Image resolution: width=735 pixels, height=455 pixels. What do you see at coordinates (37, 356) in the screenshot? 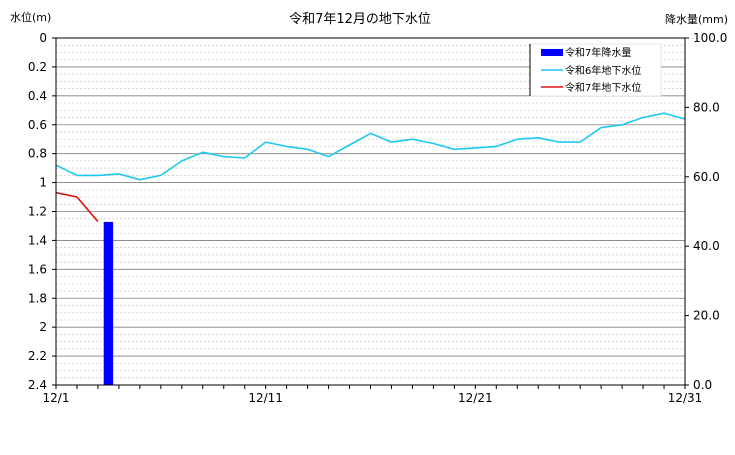
I see `left-tick-label: 2.2` at bounding box center [37, 356].